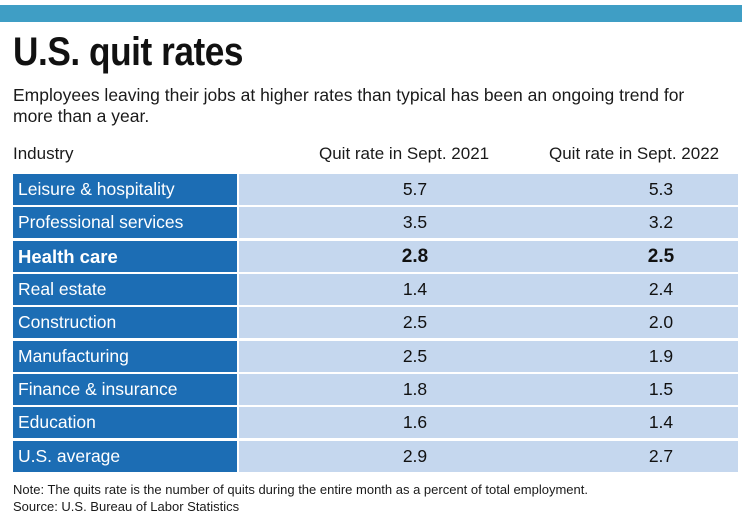  What do you see at coordinates (661, 422) in the screenshot?
I see `value-sept-2022: 1.4` at bounding box center [661, 422].